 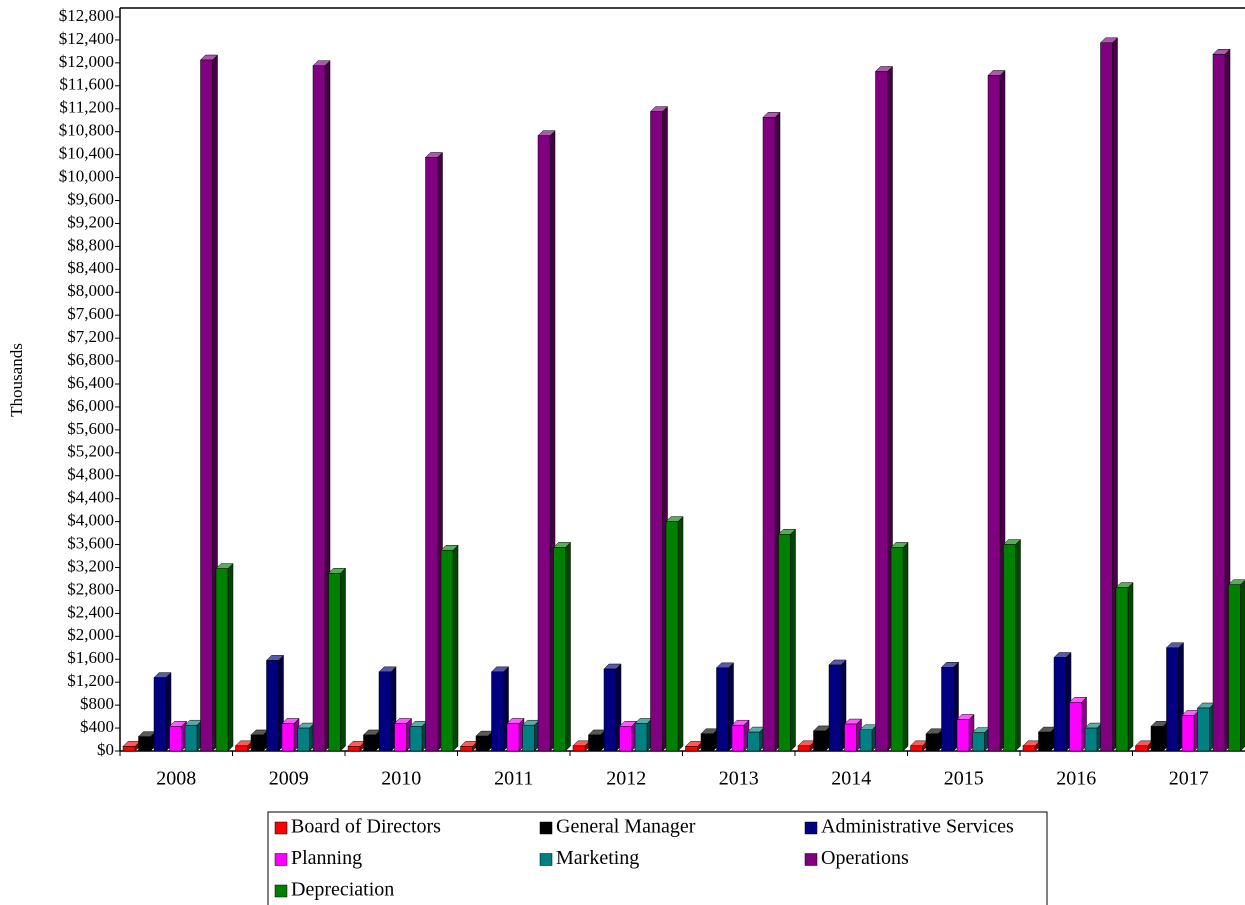 What do you see at coordinates (16, 380) in the screenshot?
I see `y-axis-label: Thousands` at bounding box center [16, 380].